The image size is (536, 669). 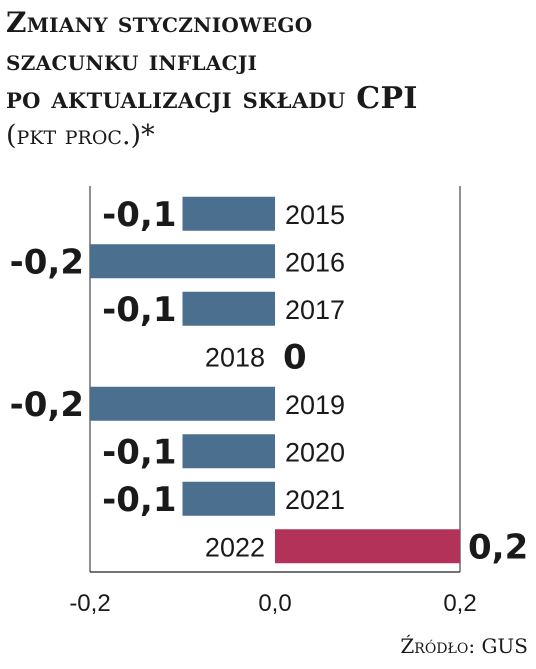 I want to click on data-label-2021: -0,1, so click(x=139, y=500).